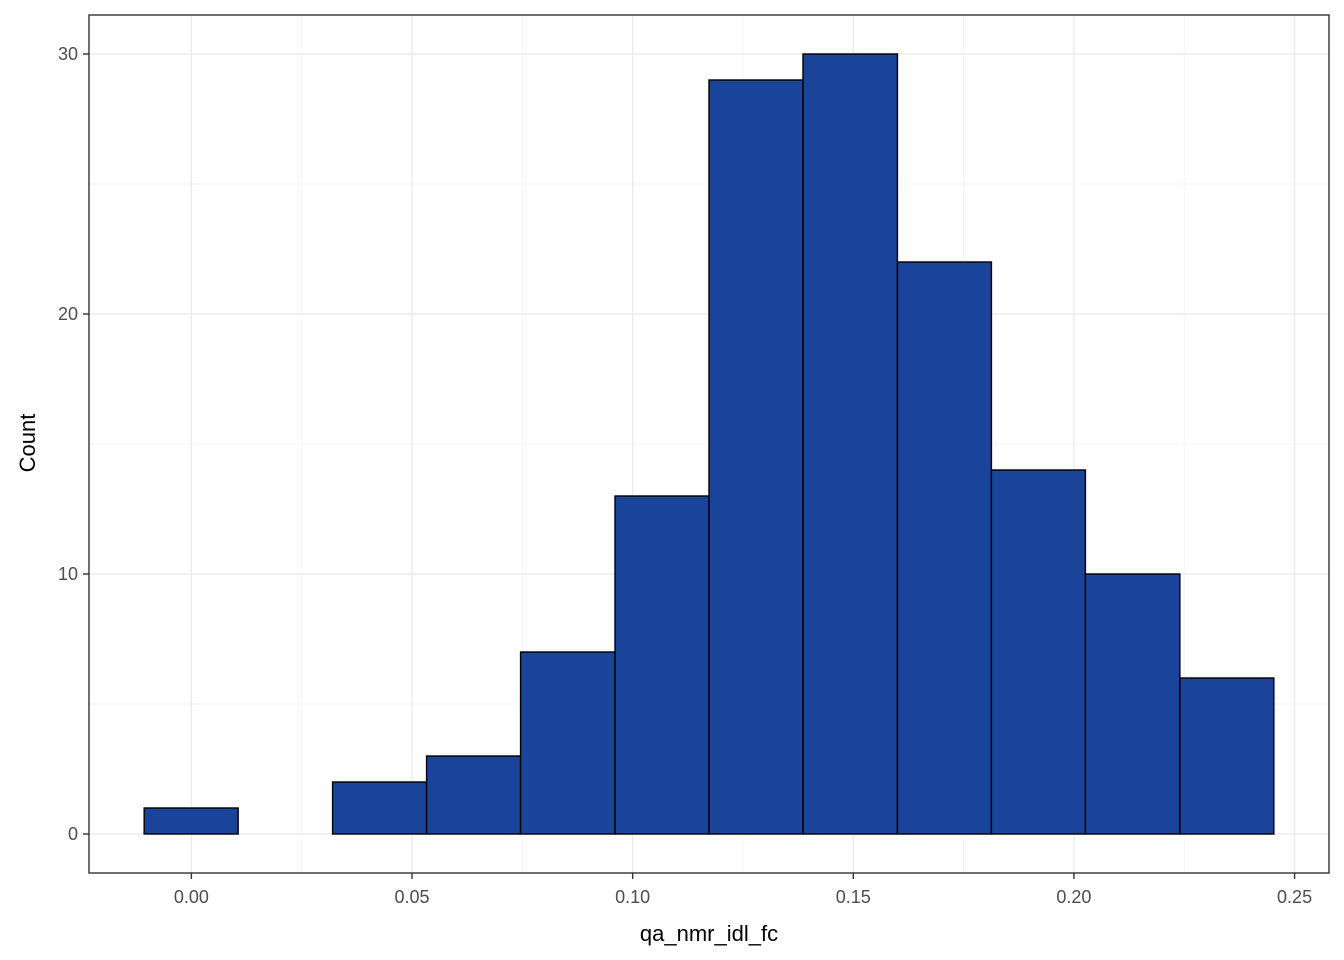 This screenshot has height=960, width=1344. Describe the element at coordinates (68, 314) in the screenshot. I see `y-tick-label: 20` at that location.